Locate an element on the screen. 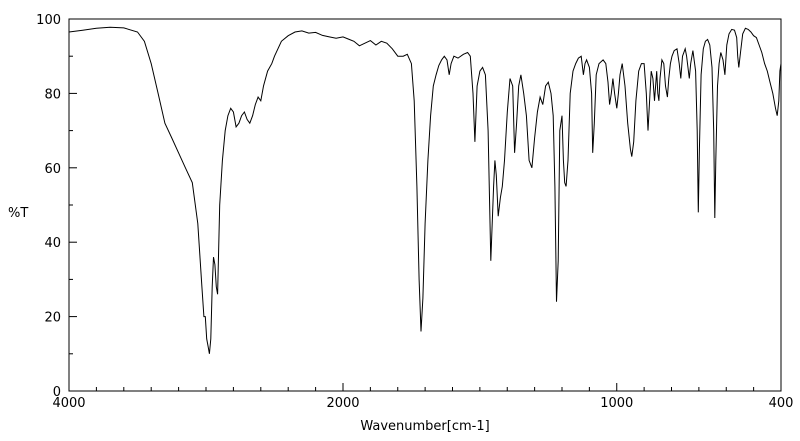 The height and width of the screenshot is (441, 800). x-tick-label: 400 is located at coordinates (781, 403).